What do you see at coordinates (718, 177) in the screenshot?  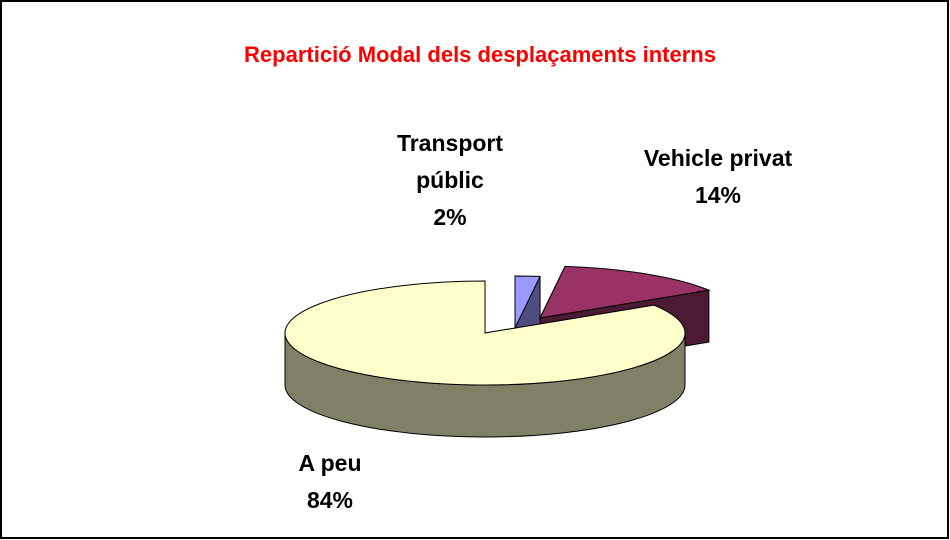 I see `slice-label: Vehicle privat 14%` at bounding box center [718, 177].